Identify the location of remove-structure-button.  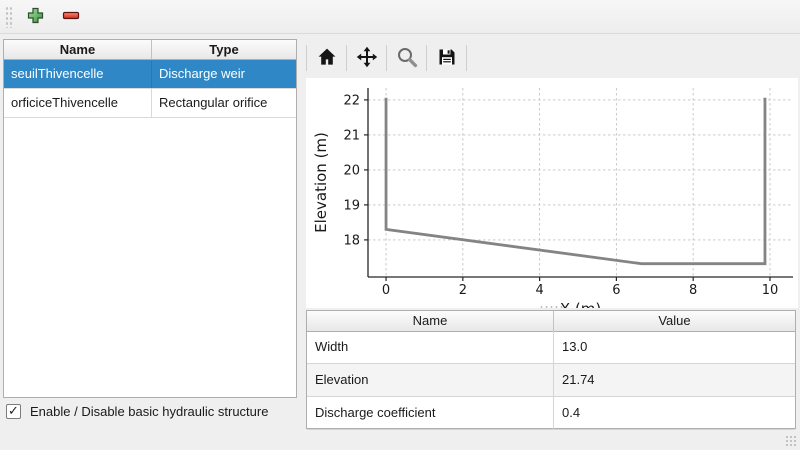
(71, 17).